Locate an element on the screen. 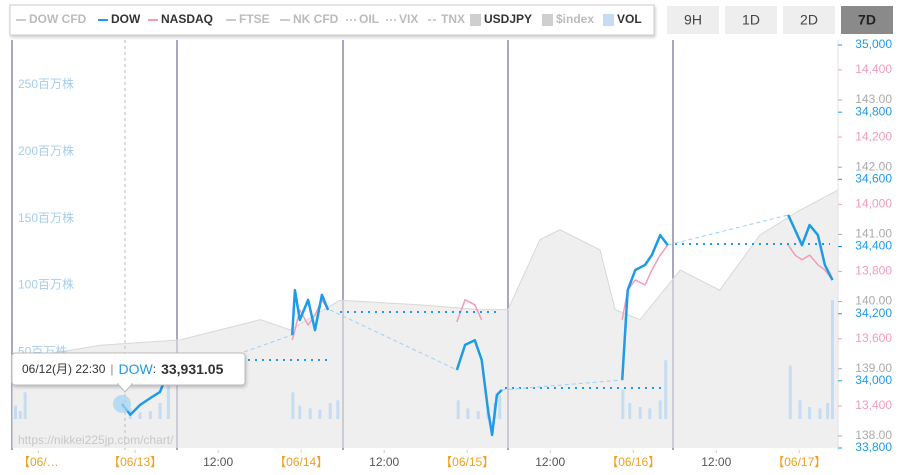 The width and height of the screenshot is (900, 475). y-tick-label: 34,200 is located at coordinates (873, 313).